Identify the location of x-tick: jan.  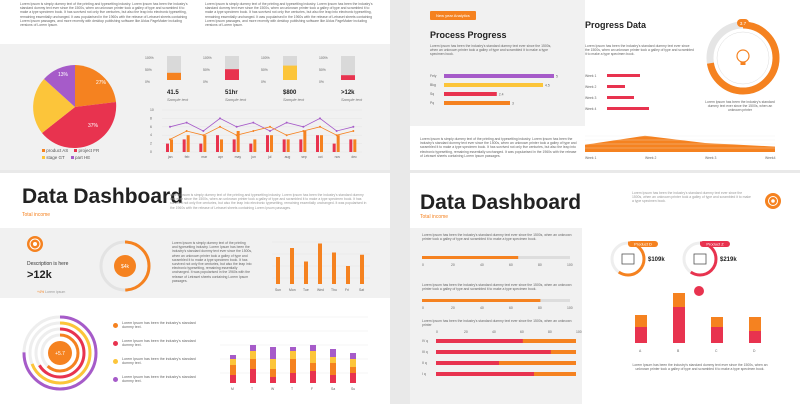
(170, 157).